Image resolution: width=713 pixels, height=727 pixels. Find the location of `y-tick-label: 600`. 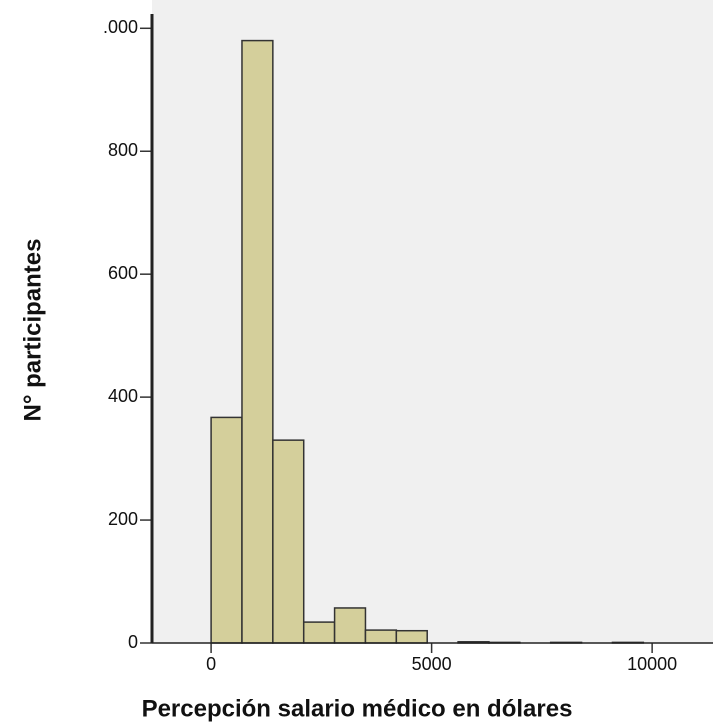

y-tick-label: 600 is located at coordinates (123, 273).